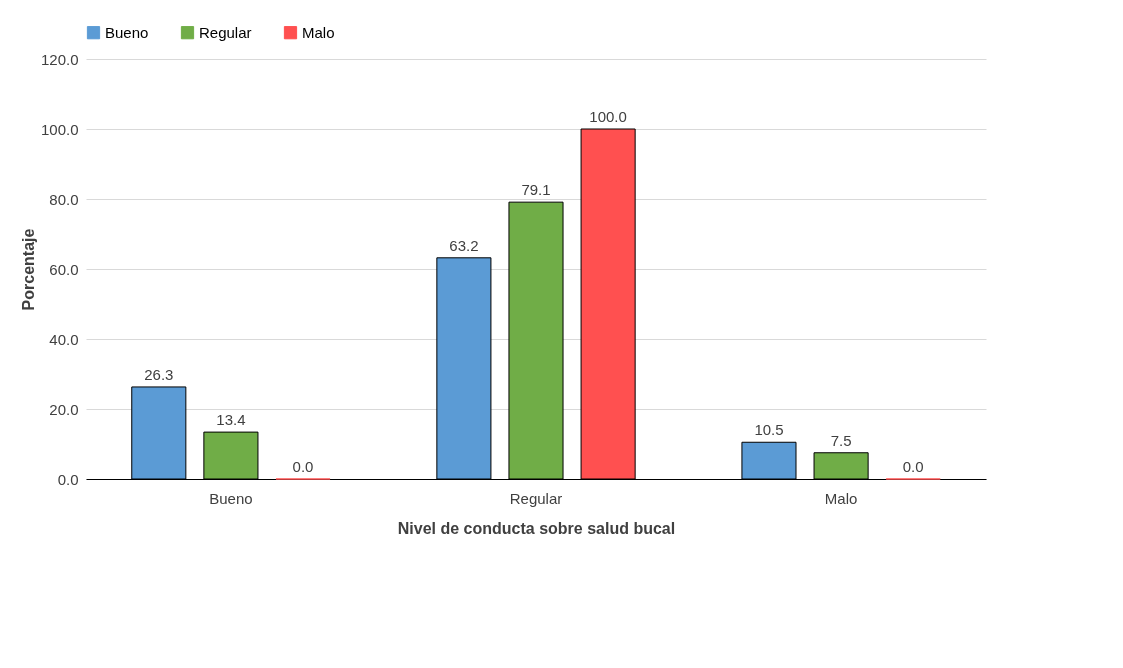 The image size is (1123, 668). I want to click on x-tick-label: Regular, so click(536, 498).